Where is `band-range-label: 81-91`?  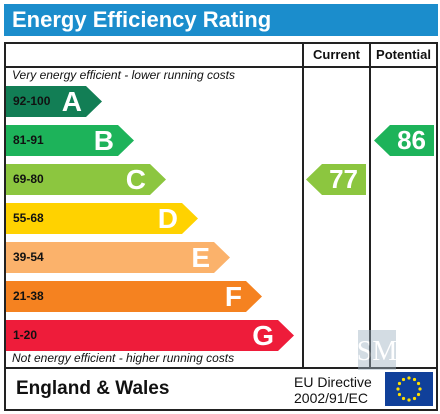 band-range-label: 81-91 is located at coordinates (28, 140).